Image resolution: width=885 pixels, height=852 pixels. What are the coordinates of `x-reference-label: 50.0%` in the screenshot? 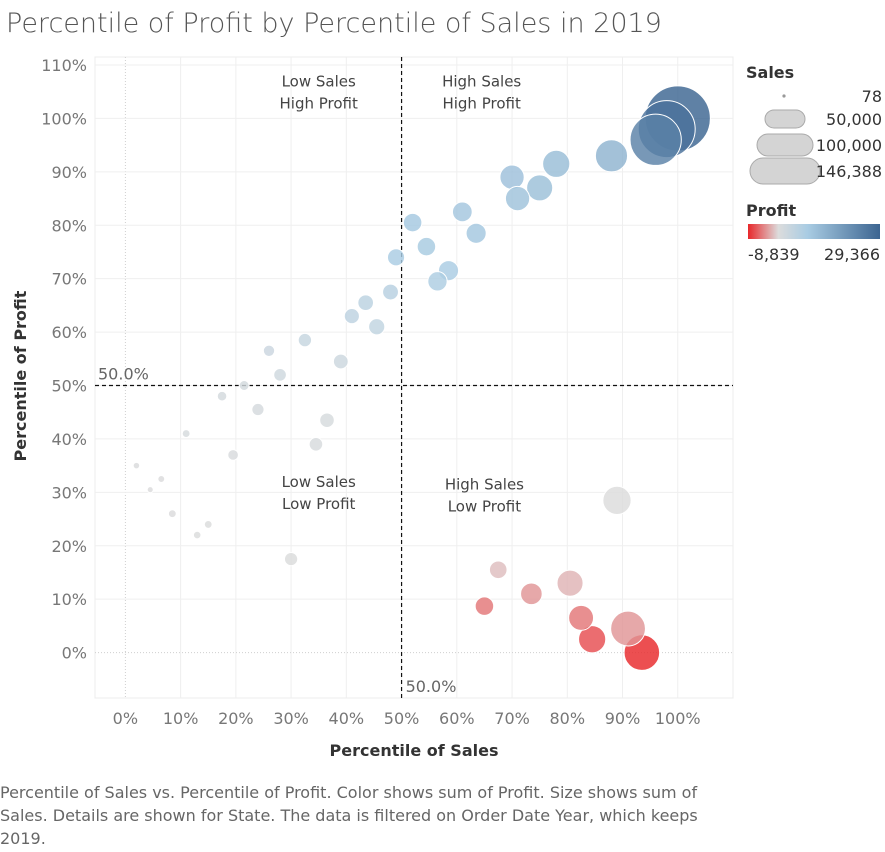 It's located at (431, 686).